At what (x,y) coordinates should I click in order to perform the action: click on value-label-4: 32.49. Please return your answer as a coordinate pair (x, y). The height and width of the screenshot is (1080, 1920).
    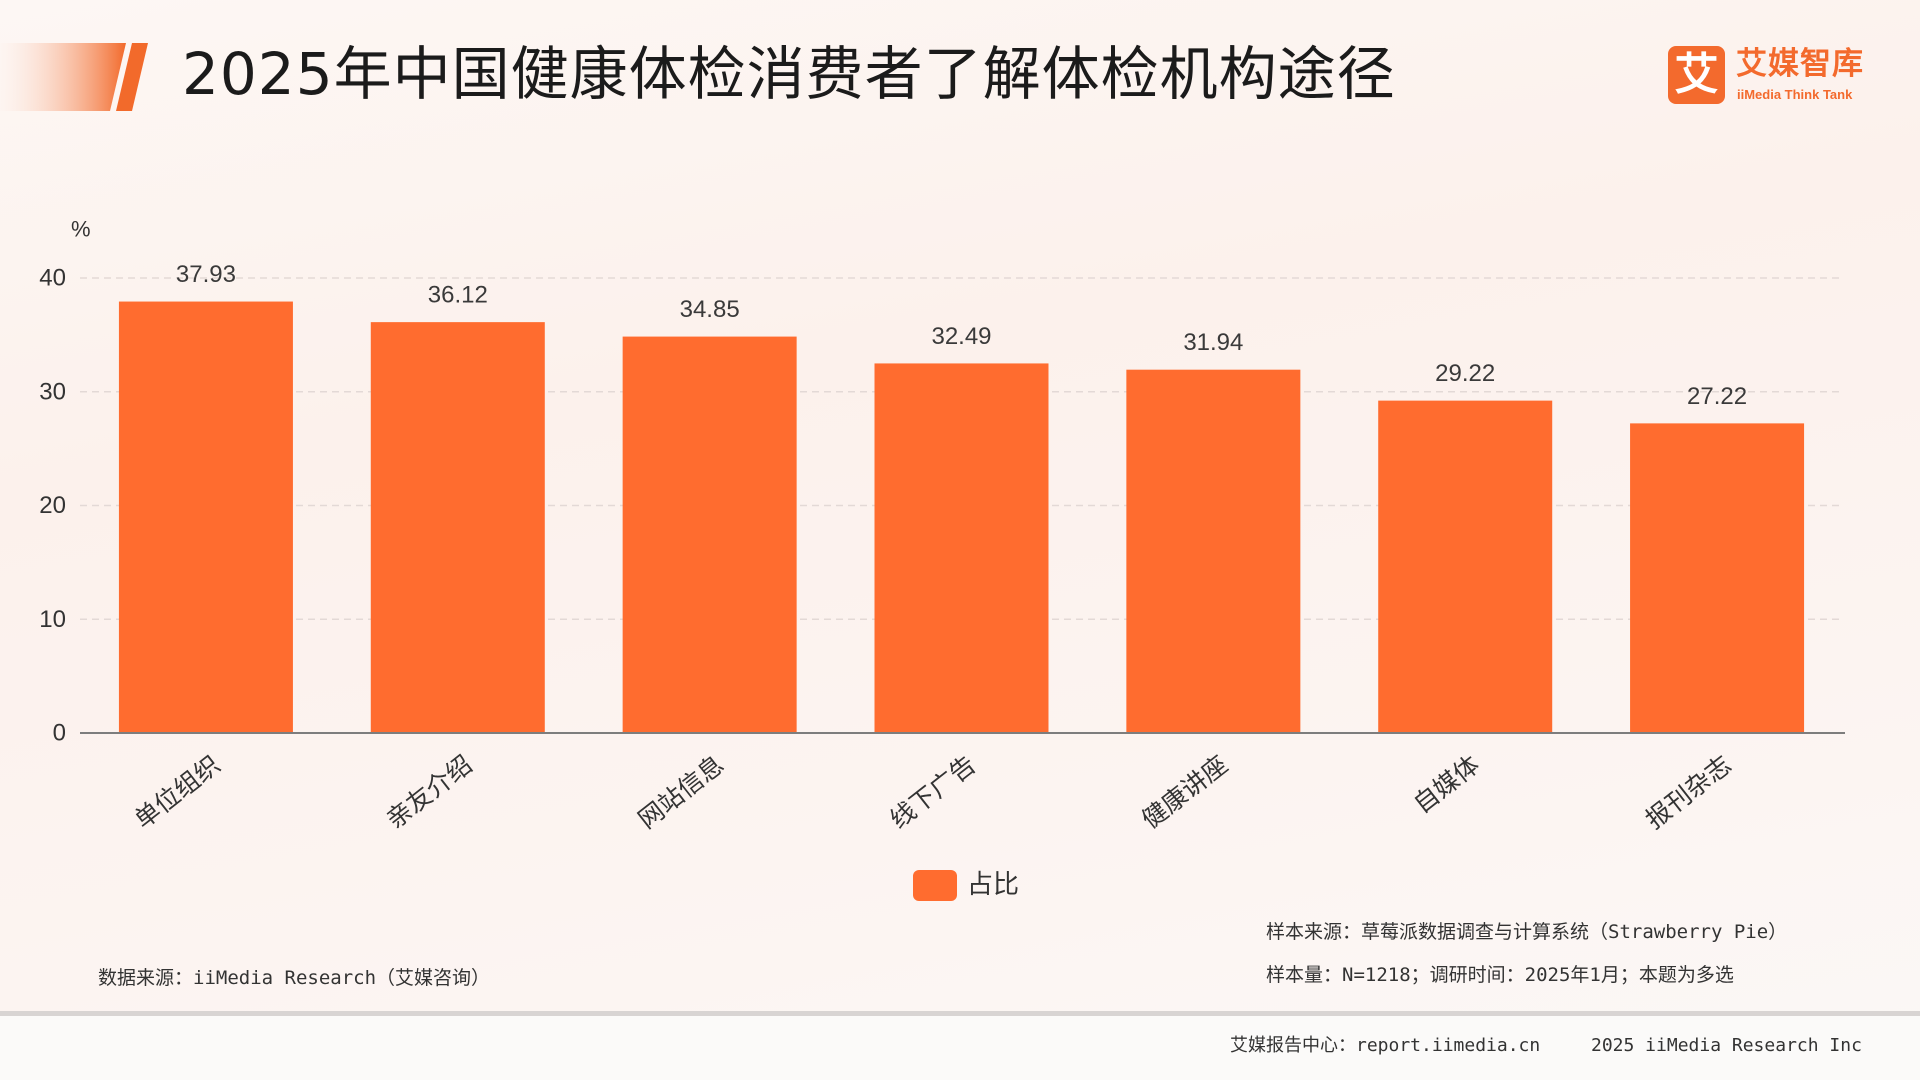
    Looking at the image, I should click on (961, 336).